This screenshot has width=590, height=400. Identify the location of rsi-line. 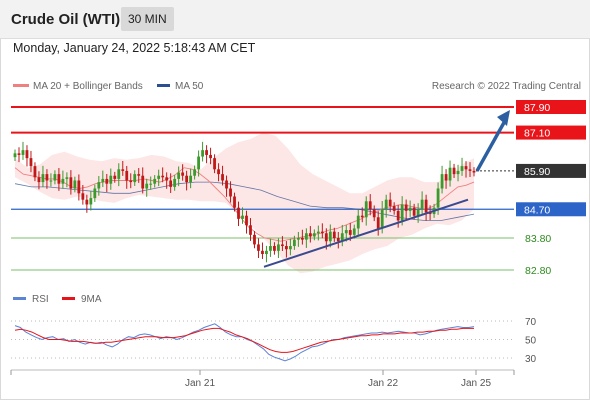
(244, 342).